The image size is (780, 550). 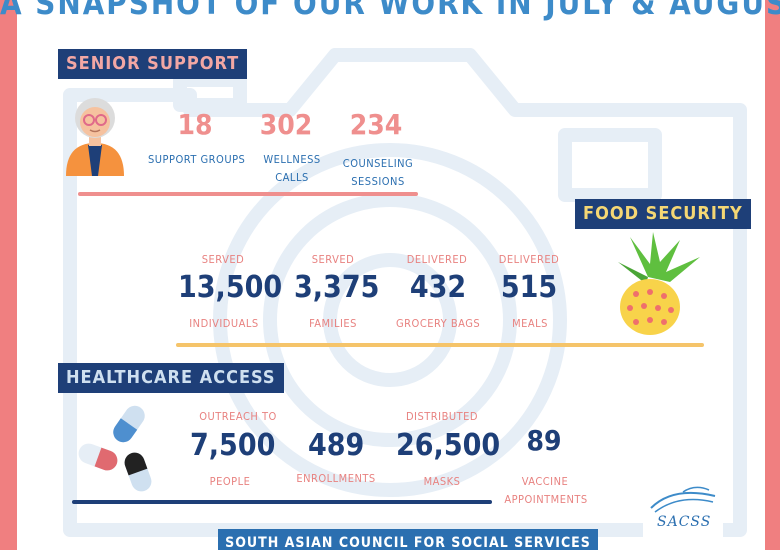 What do you see at coordinates (292, 159) in the screenshot?
I see `stat-wellness-calls-label1: WELLNESS` at bounding box center [292, 159].